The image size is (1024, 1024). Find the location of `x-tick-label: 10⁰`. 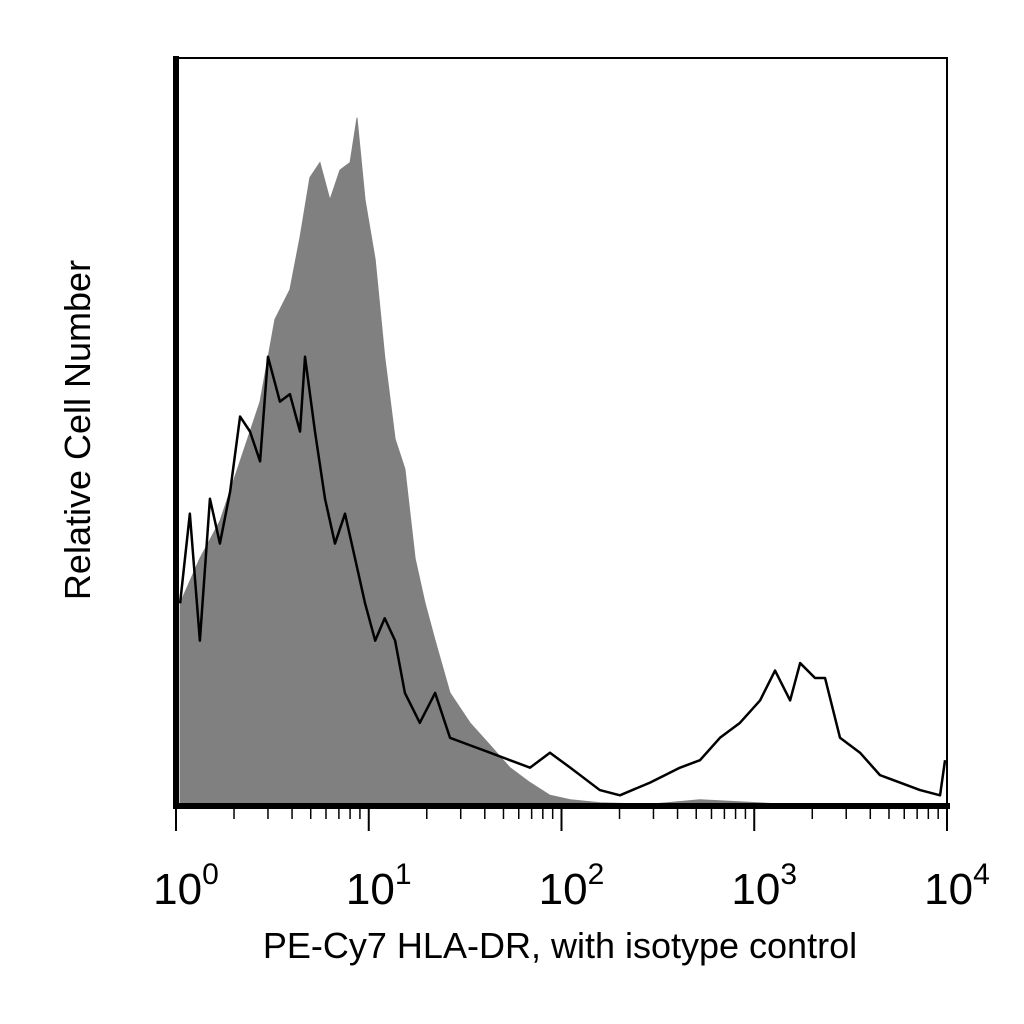

x-tick-label: 10⁰ is located at coordinates (186, 886).